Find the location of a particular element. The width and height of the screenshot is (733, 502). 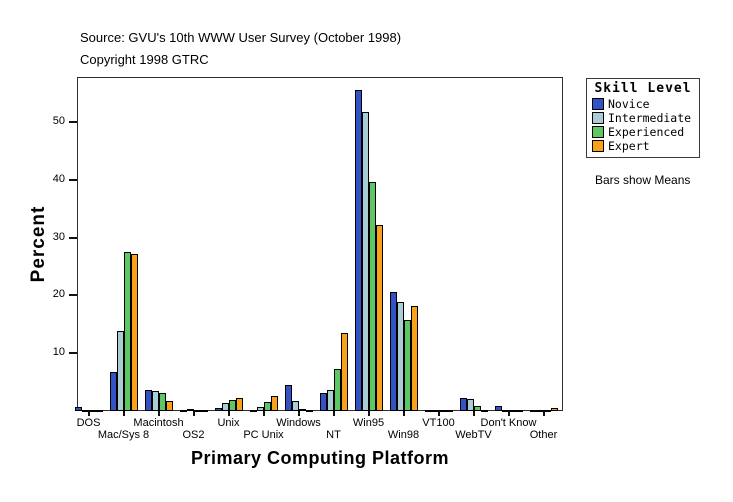

bar-mac-sys-8-intermediate is located at coordinates (120, 370).